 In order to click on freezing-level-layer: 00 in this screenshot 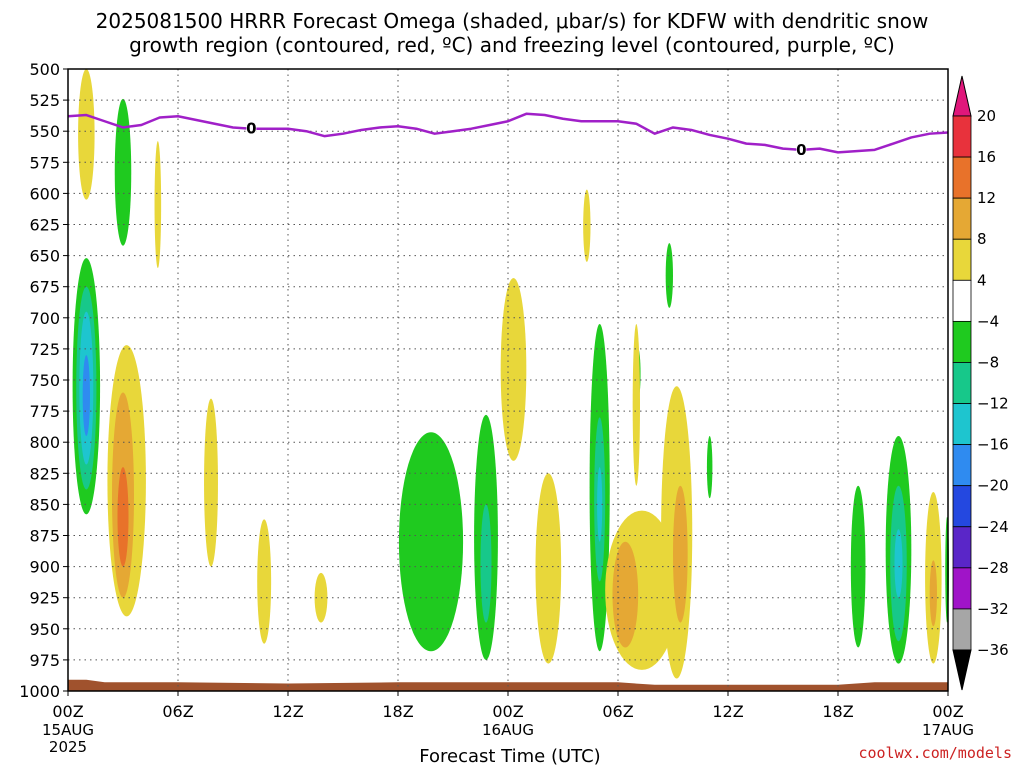, I will do `click(508, 135)`.